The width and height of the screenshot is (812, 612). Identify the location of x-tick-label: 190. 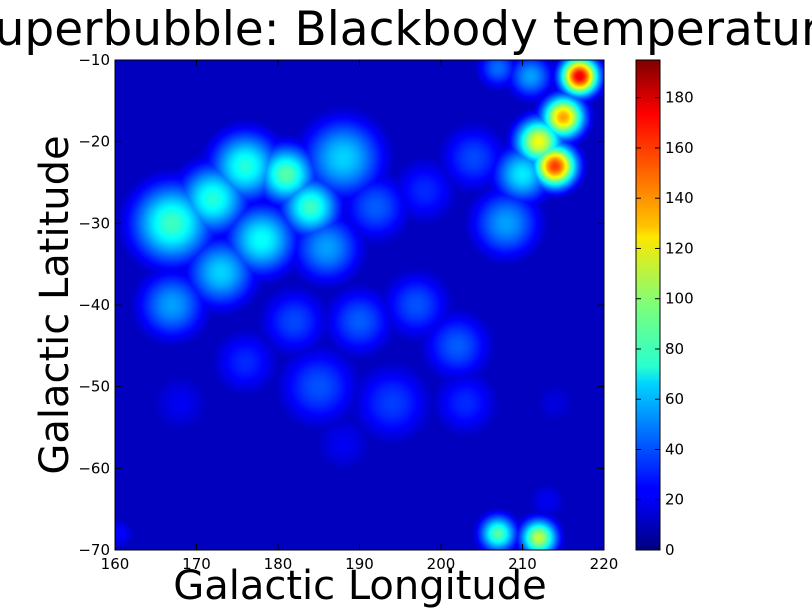
(359, 564).